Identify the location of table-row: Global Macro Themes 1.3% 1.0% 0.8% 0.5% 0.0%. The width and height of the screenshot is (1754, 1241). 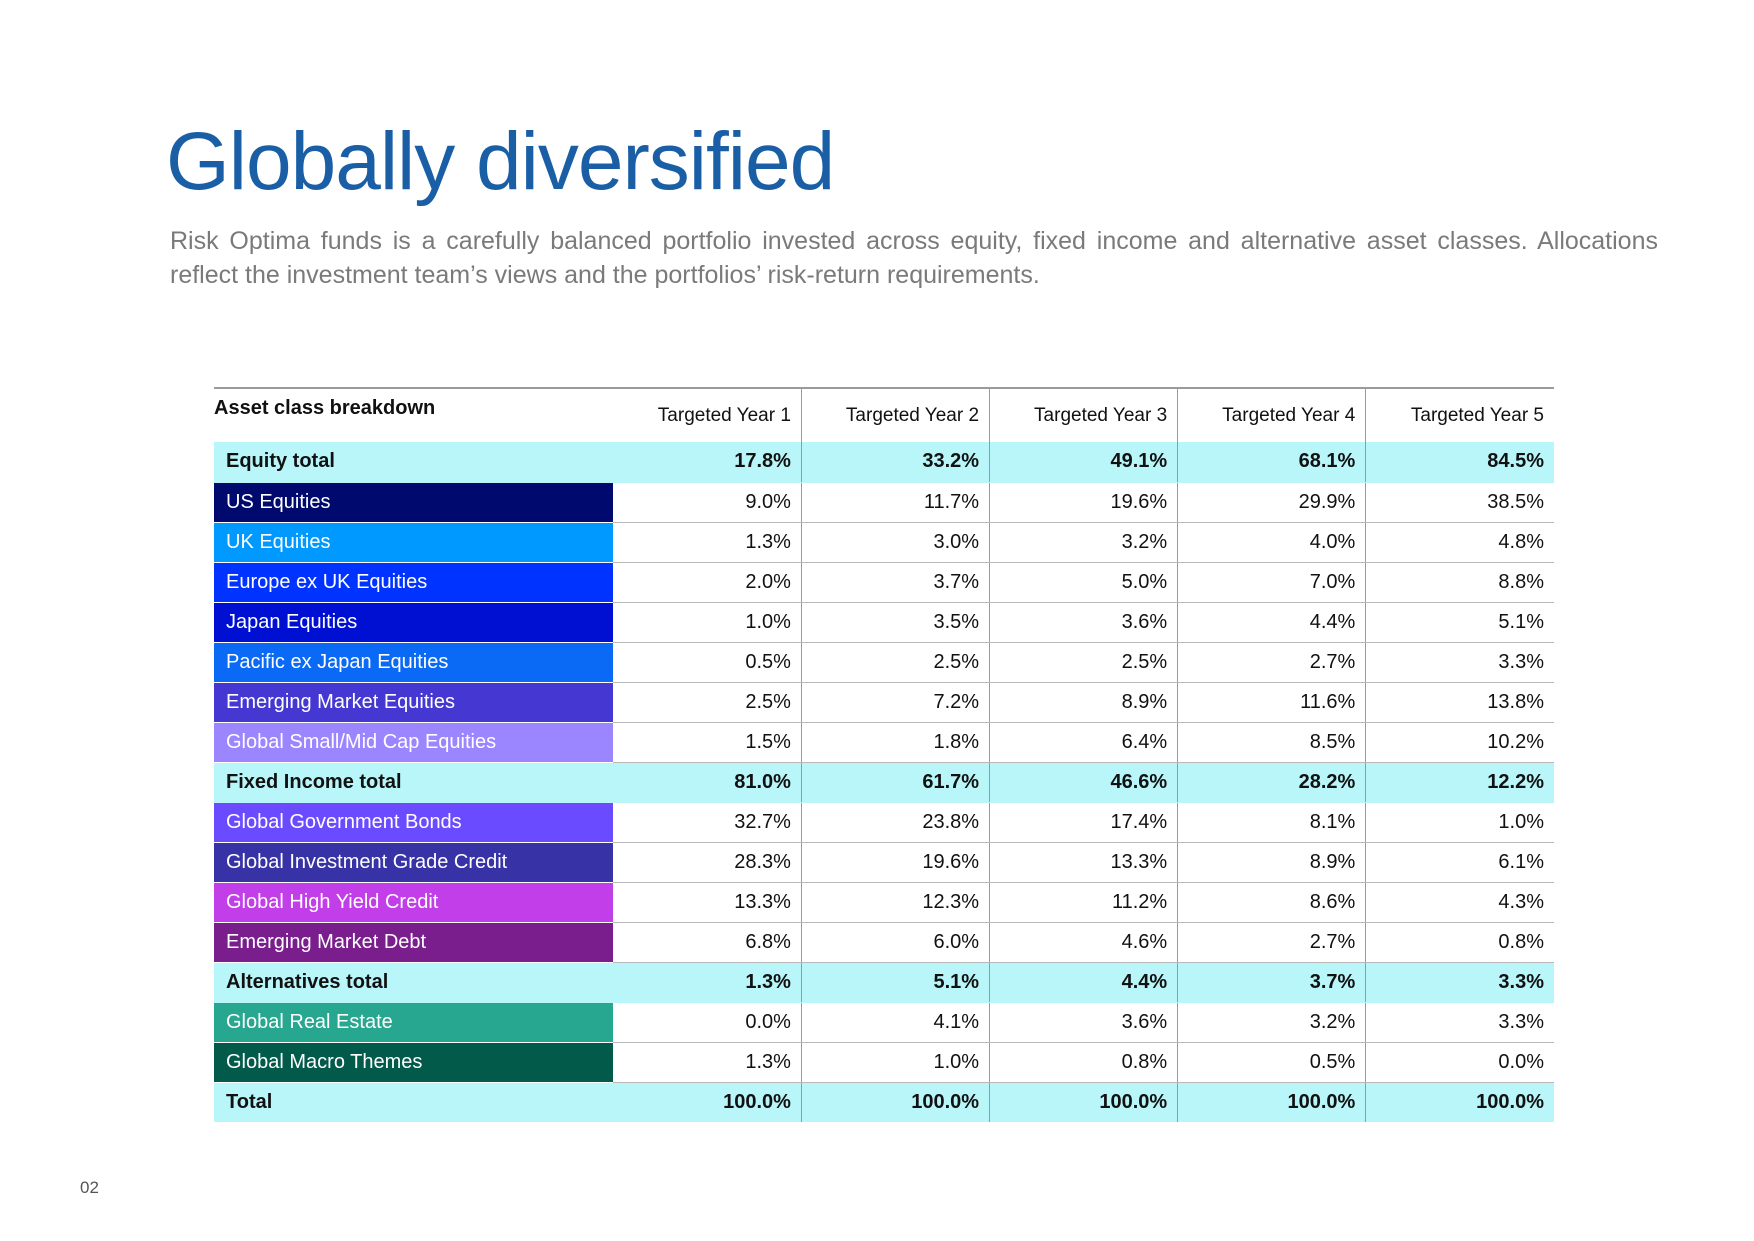
(884, 1062).